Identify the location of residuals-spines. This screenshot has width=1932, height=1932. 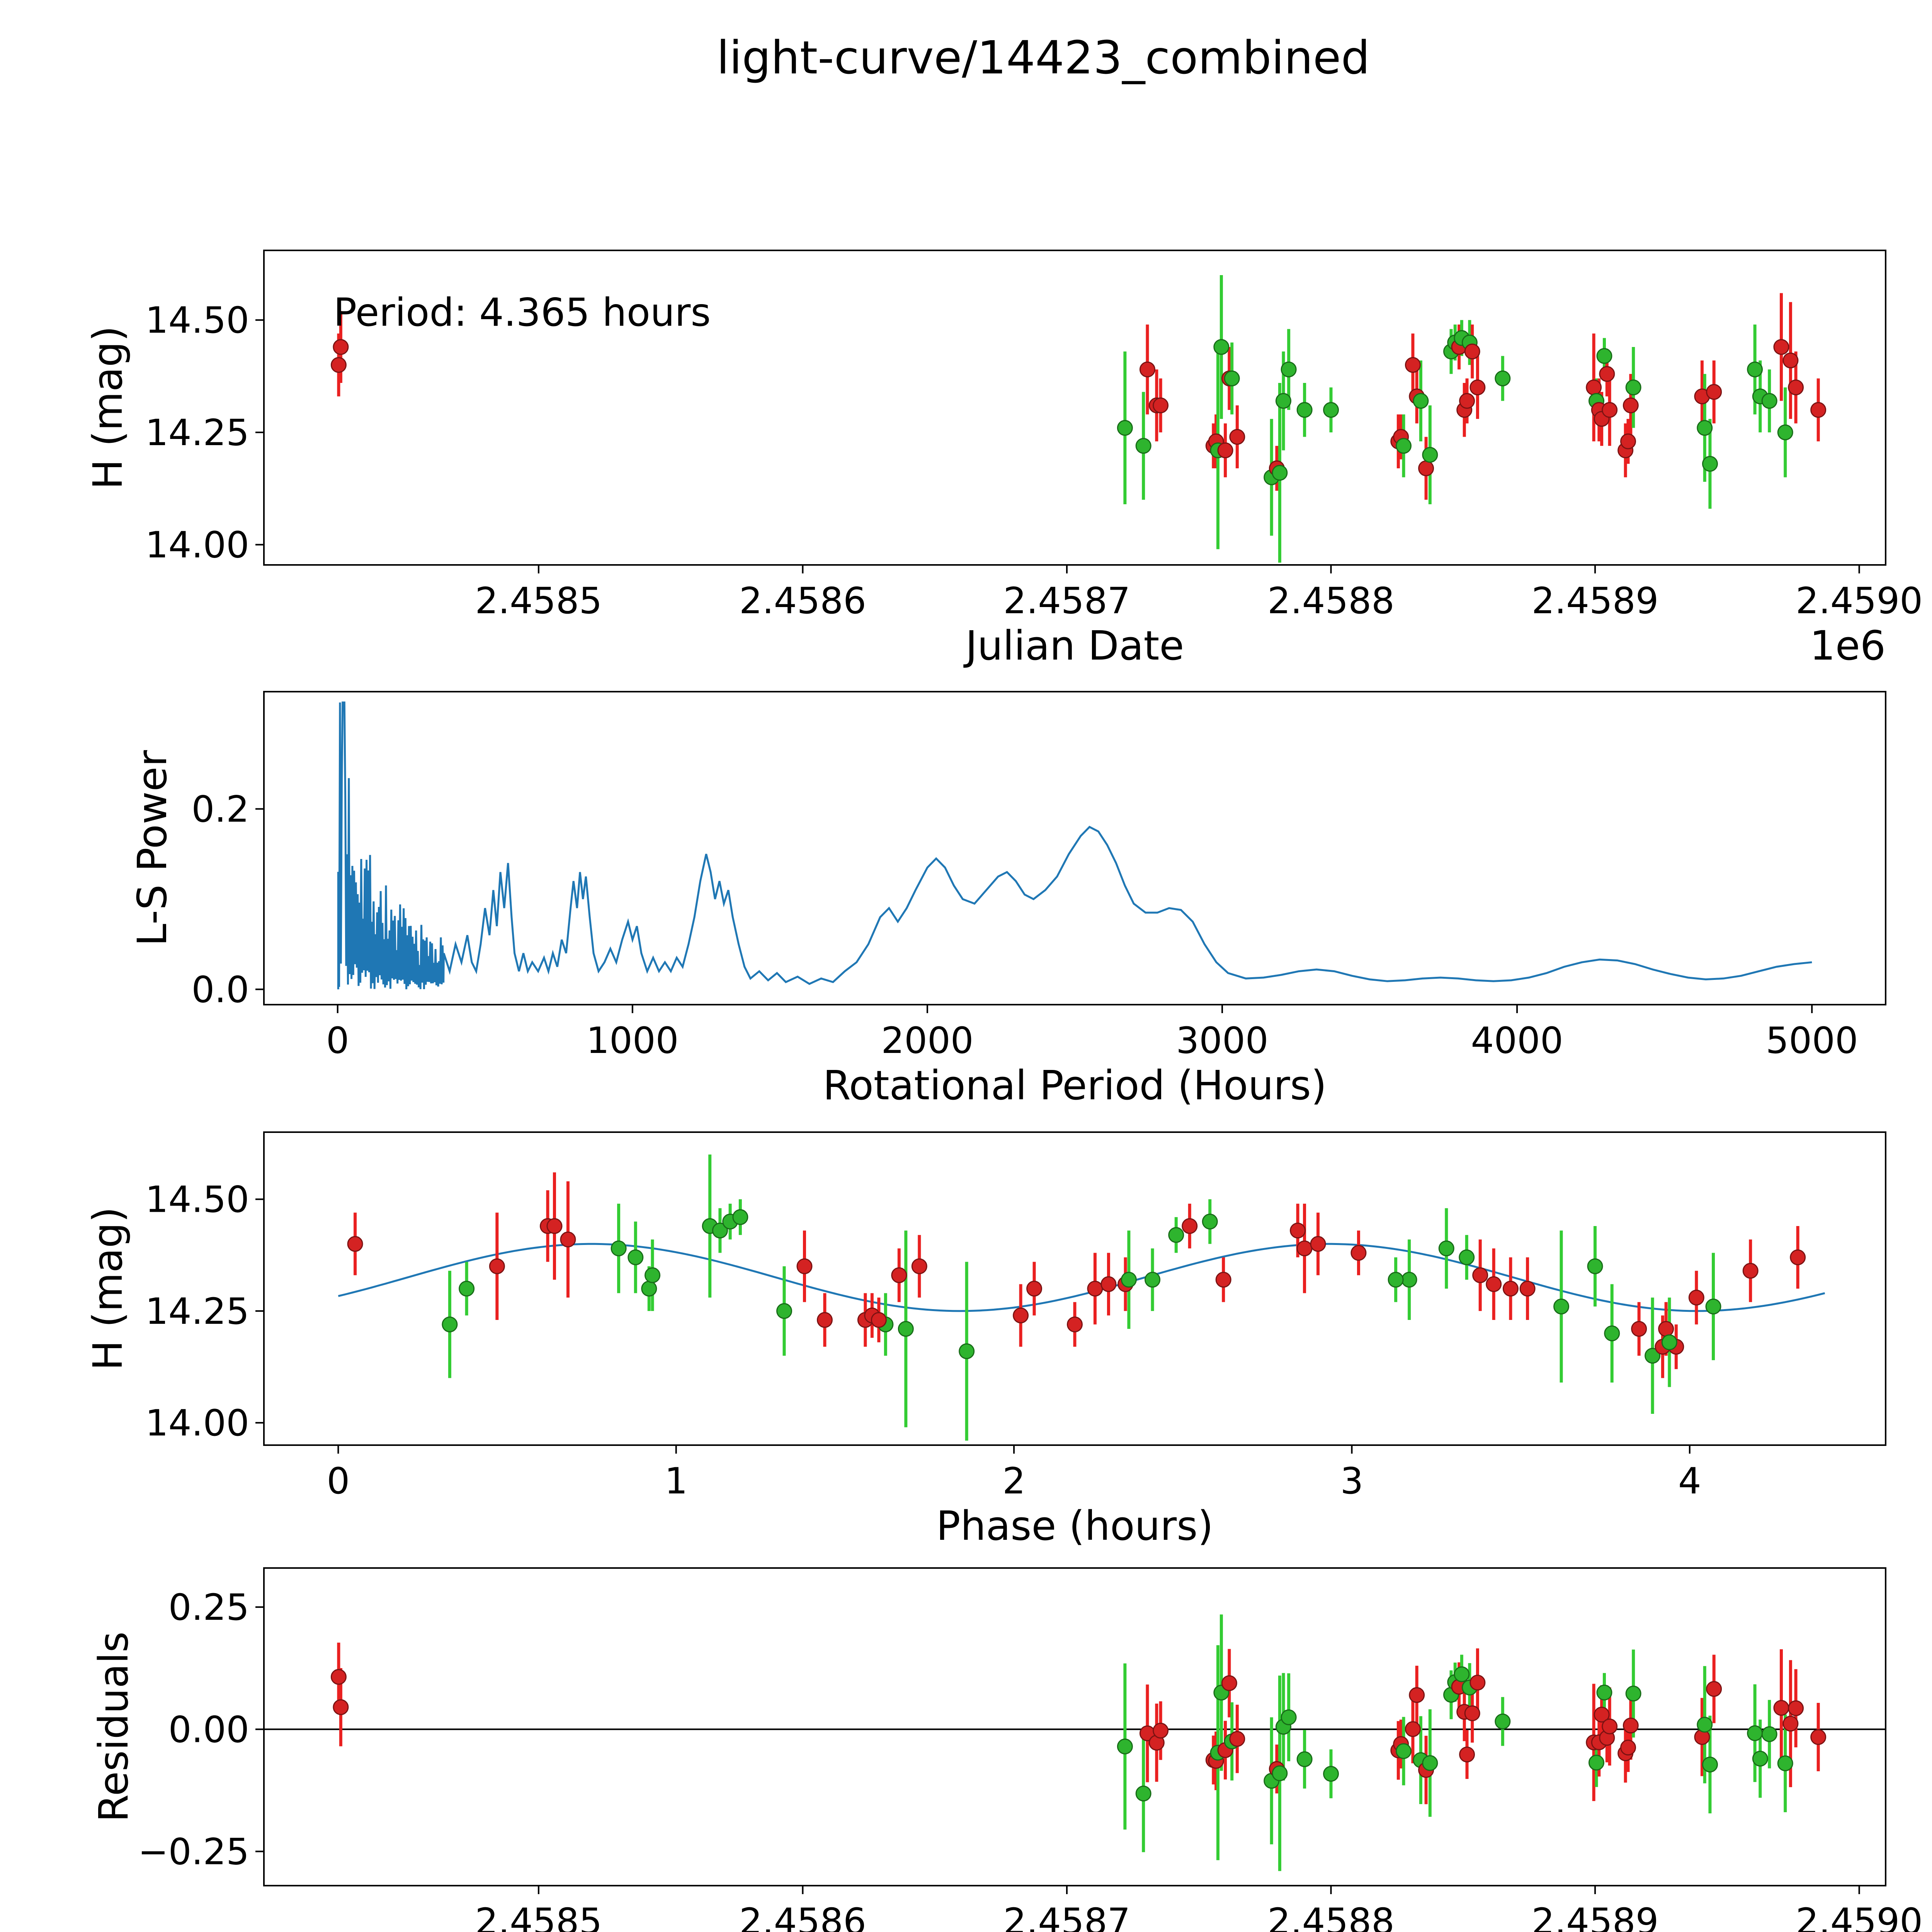
(1074, 1727).